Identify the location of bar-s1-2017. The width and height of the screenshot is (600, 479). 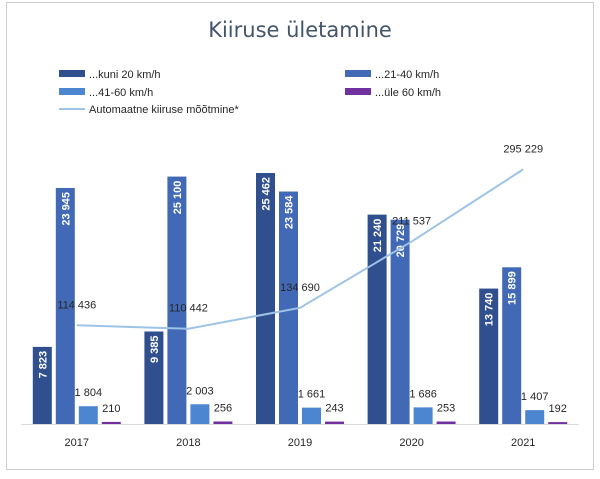
(65, 305).